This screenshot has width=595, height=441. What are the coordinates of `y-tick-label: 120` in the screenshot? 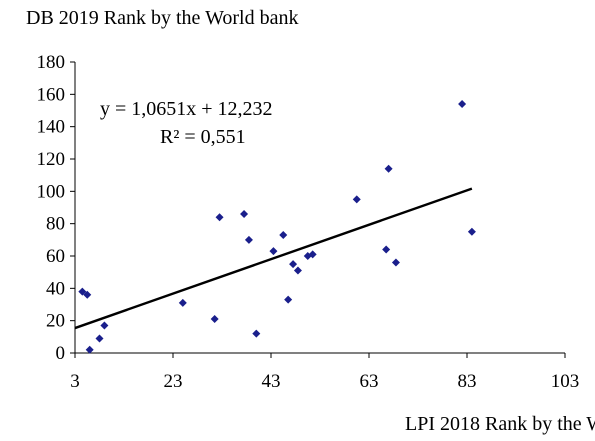 It's located at (51, 159).